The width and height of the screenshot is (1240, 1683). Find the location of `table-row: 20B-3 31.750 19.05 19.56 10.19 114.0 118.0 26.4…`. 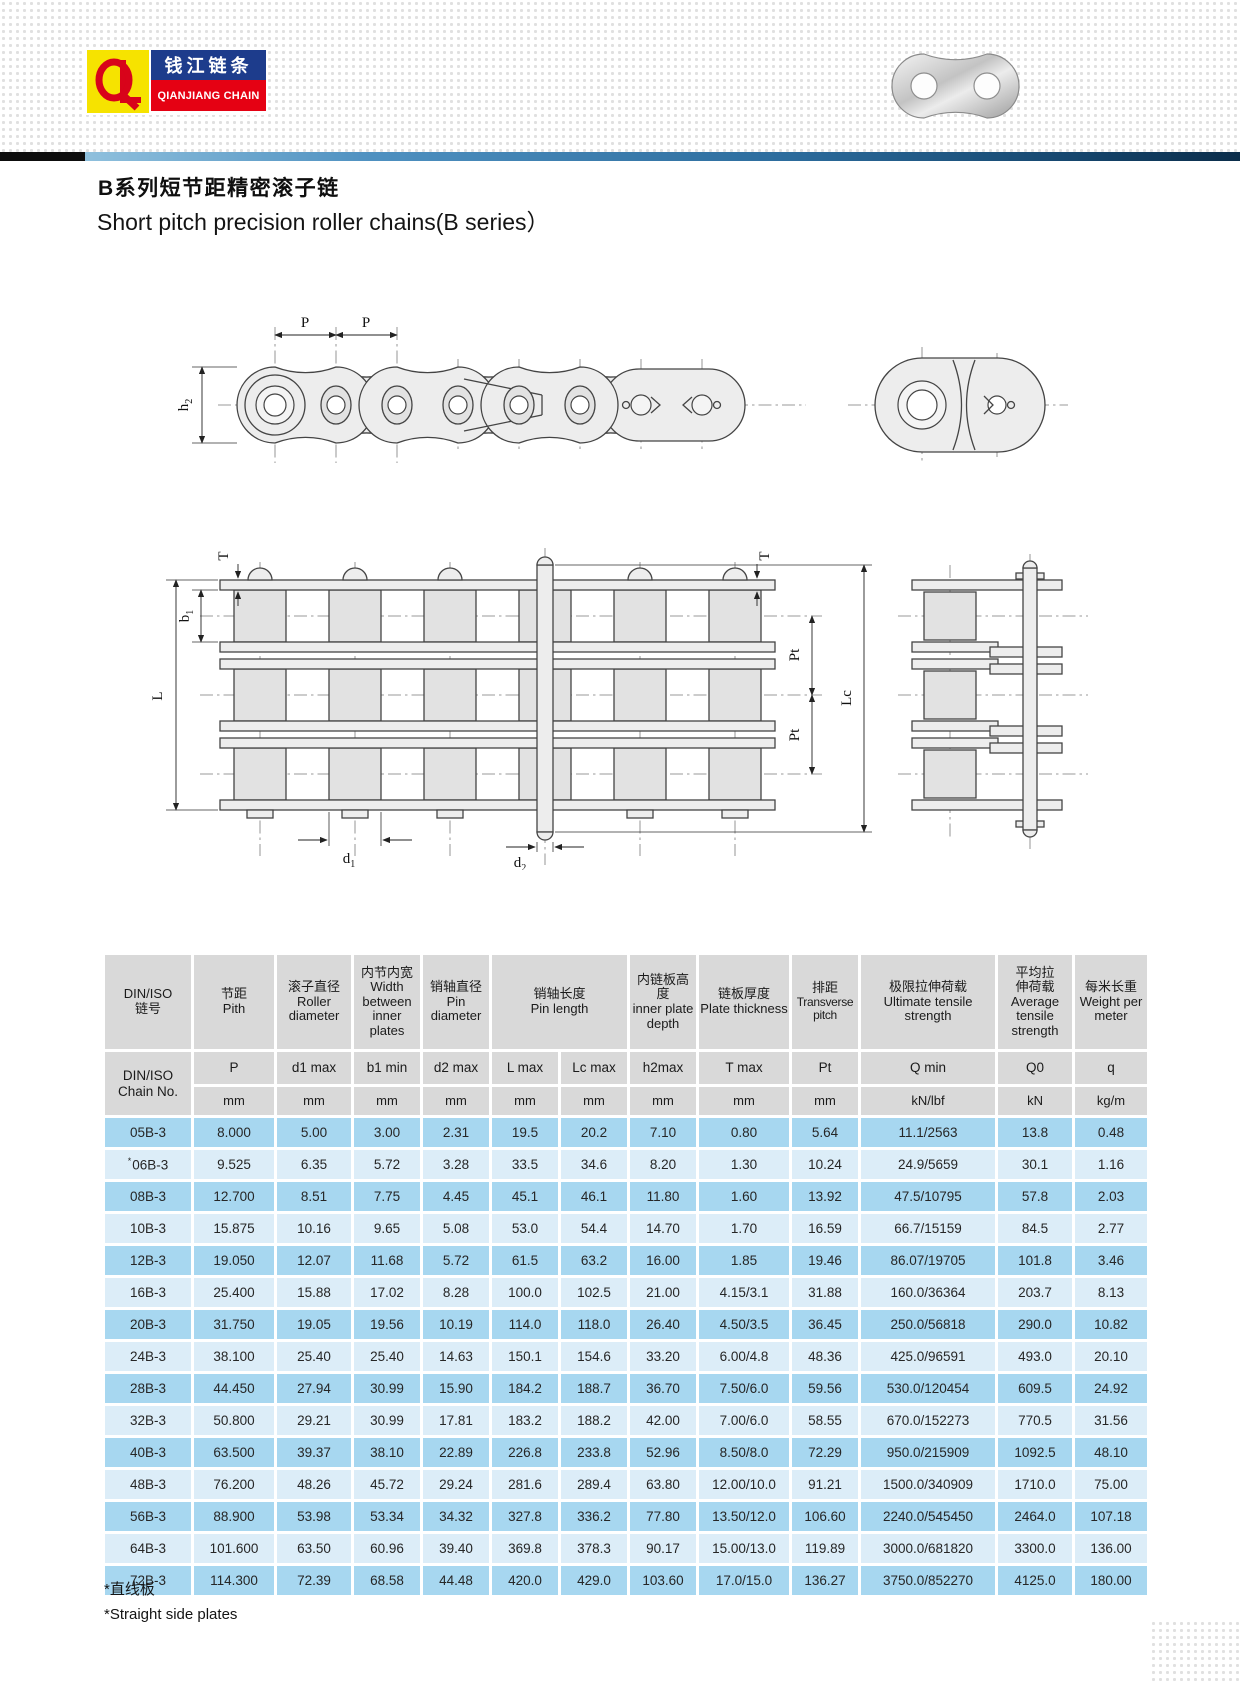

table-row: 20B-3 31.750 19.05 19.56 10.19 114.0 118.0 26.4… is located at coordinates (626, 1324).